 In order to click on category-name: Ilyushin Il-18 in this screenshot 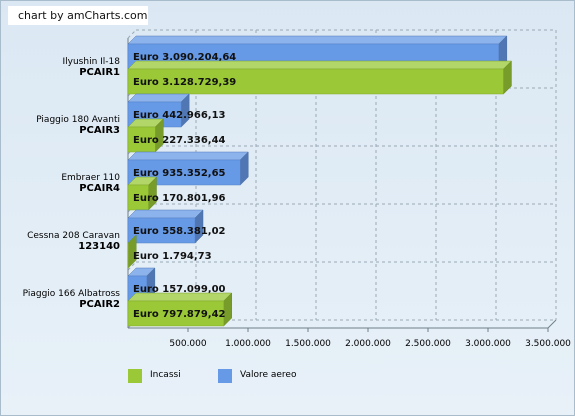, I will do `click(92, 62)`.